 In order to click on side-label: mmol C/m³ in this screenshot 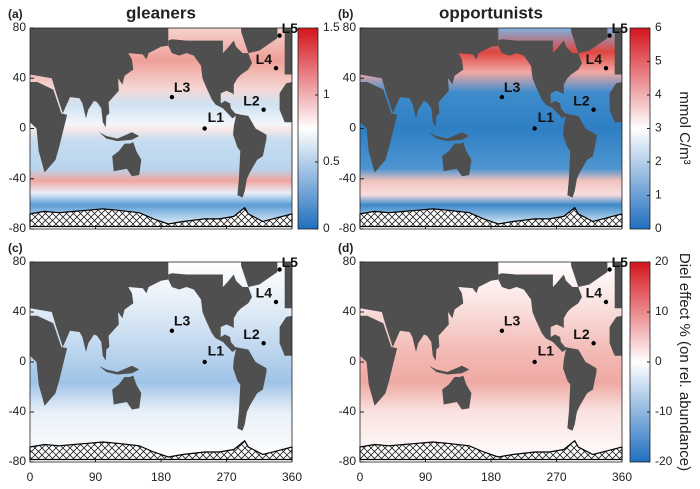, I will do `click(684, 127)`.